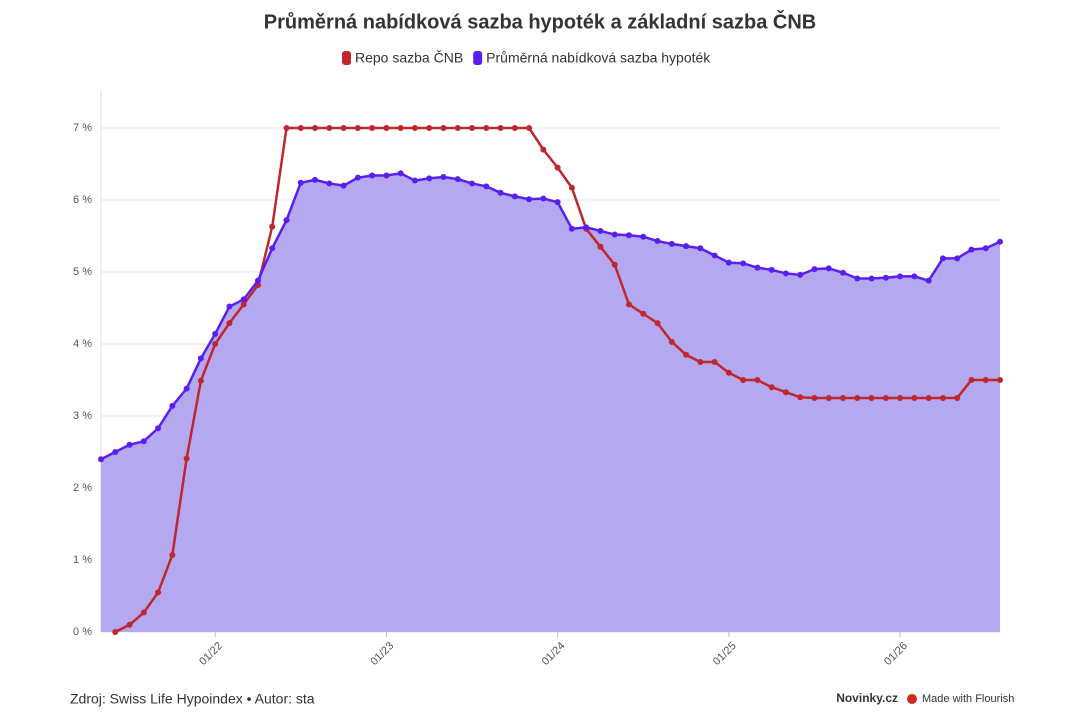 This screenshot has width=1080, height=725. What do you see at coordinates (896, 654) in the screenshot?
I see `x-tick-label: 01/26` at bounding box center [896, 654].